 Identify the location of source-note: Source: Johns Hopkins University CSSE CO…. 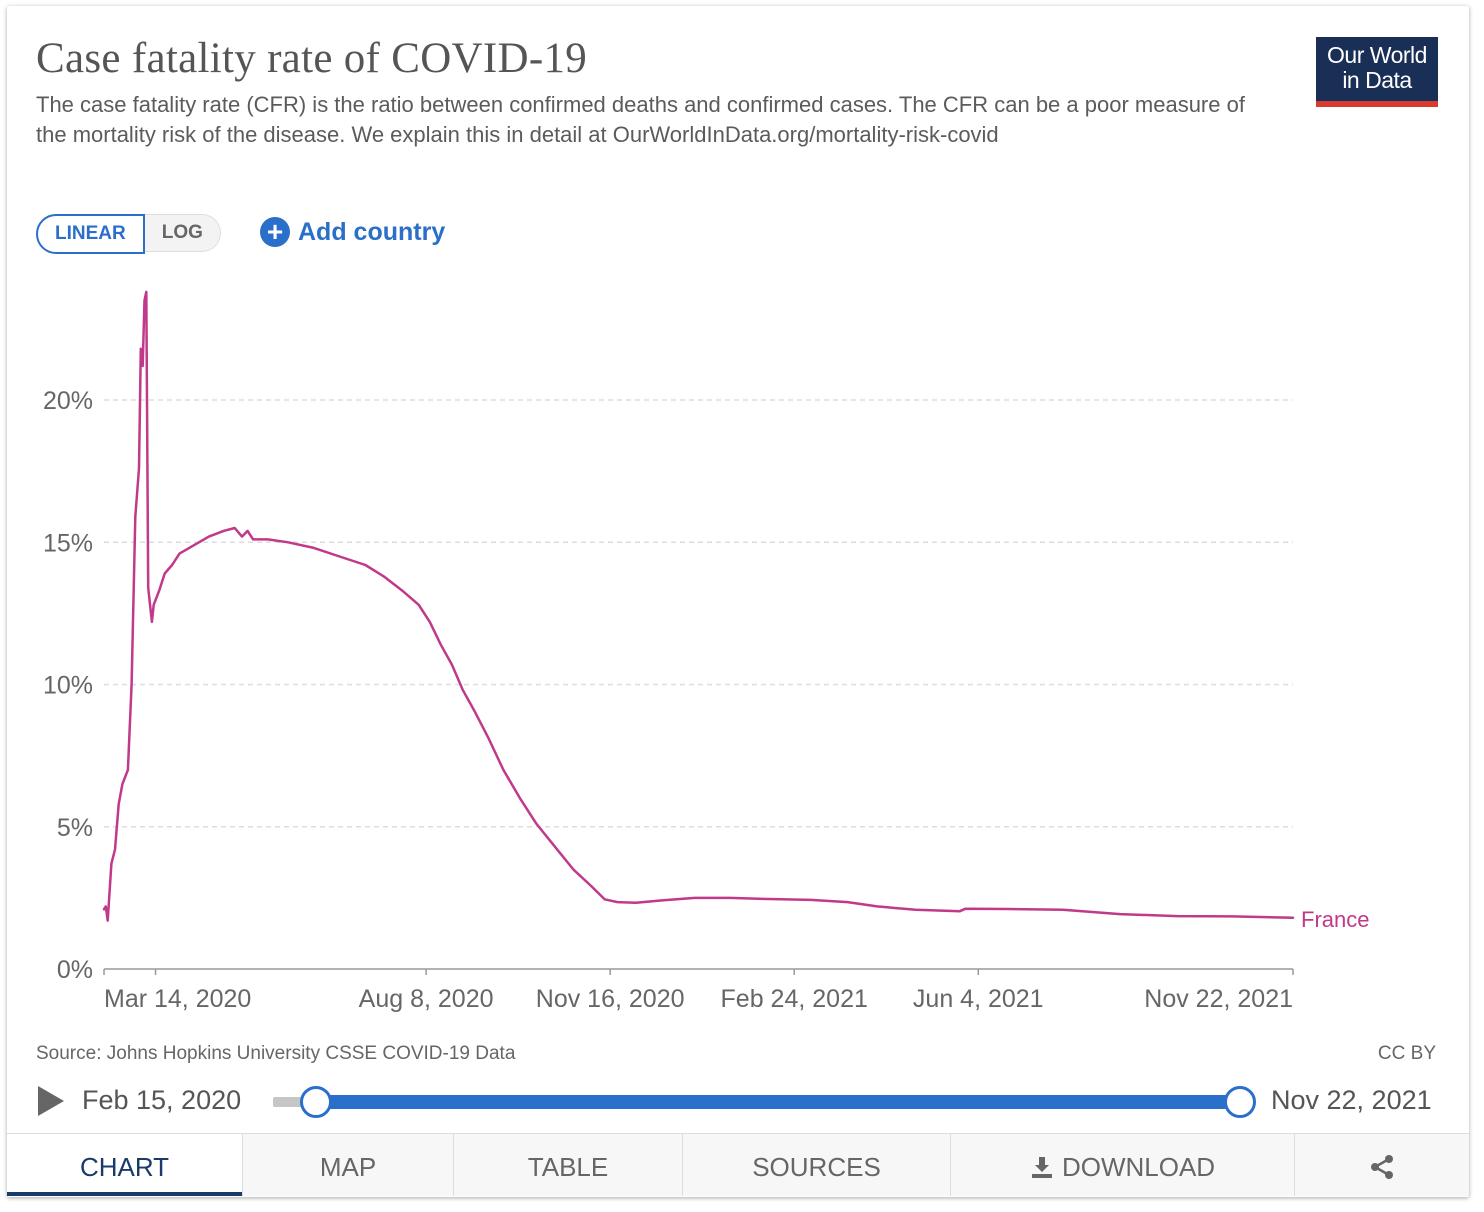
(276, 1053).